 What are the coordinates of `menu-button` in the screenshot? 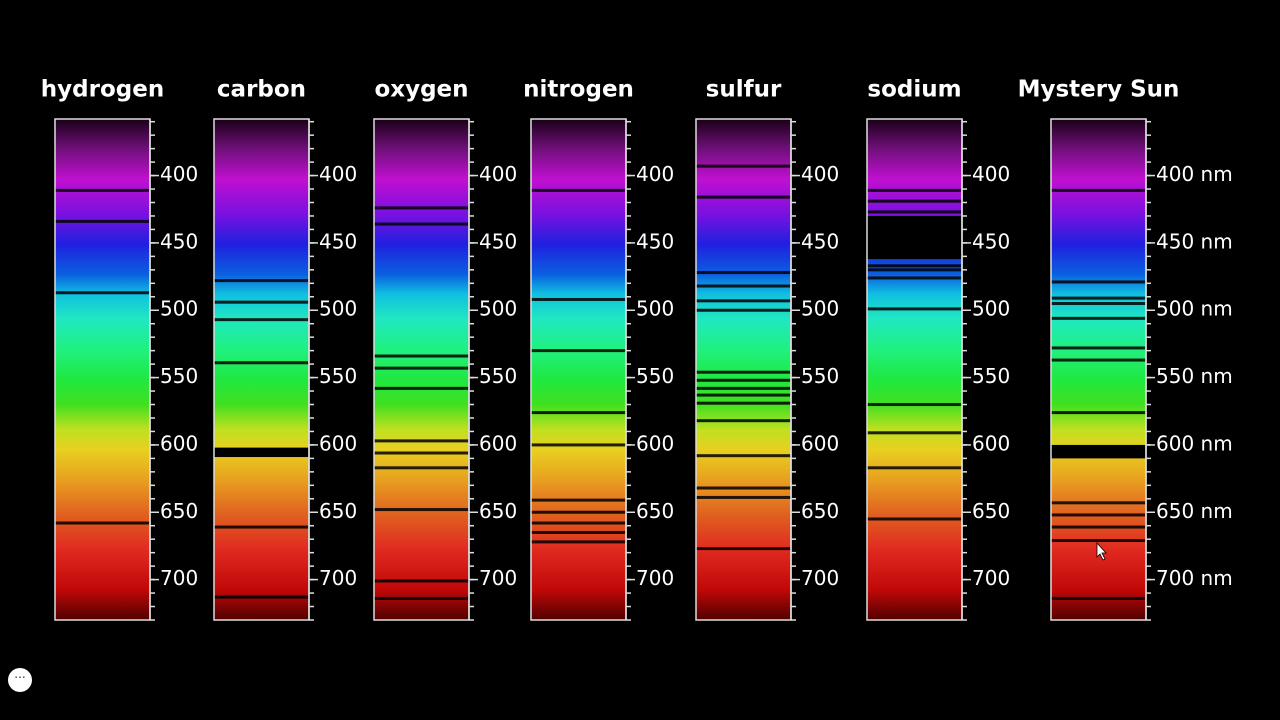 It's located at (20, 680).